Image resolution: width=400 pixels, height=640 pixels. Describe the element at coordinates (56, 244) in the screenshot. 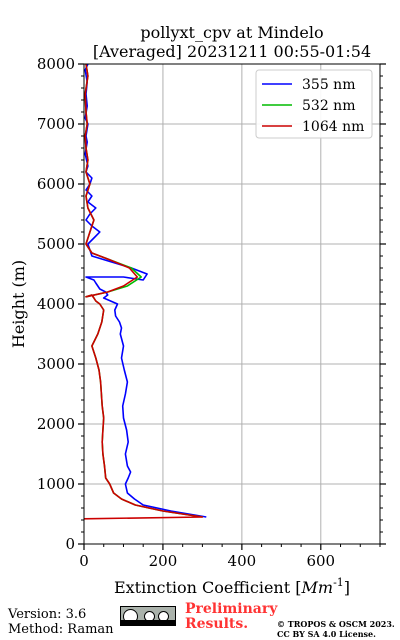

I see `y-tick-label: 5000` at that location.